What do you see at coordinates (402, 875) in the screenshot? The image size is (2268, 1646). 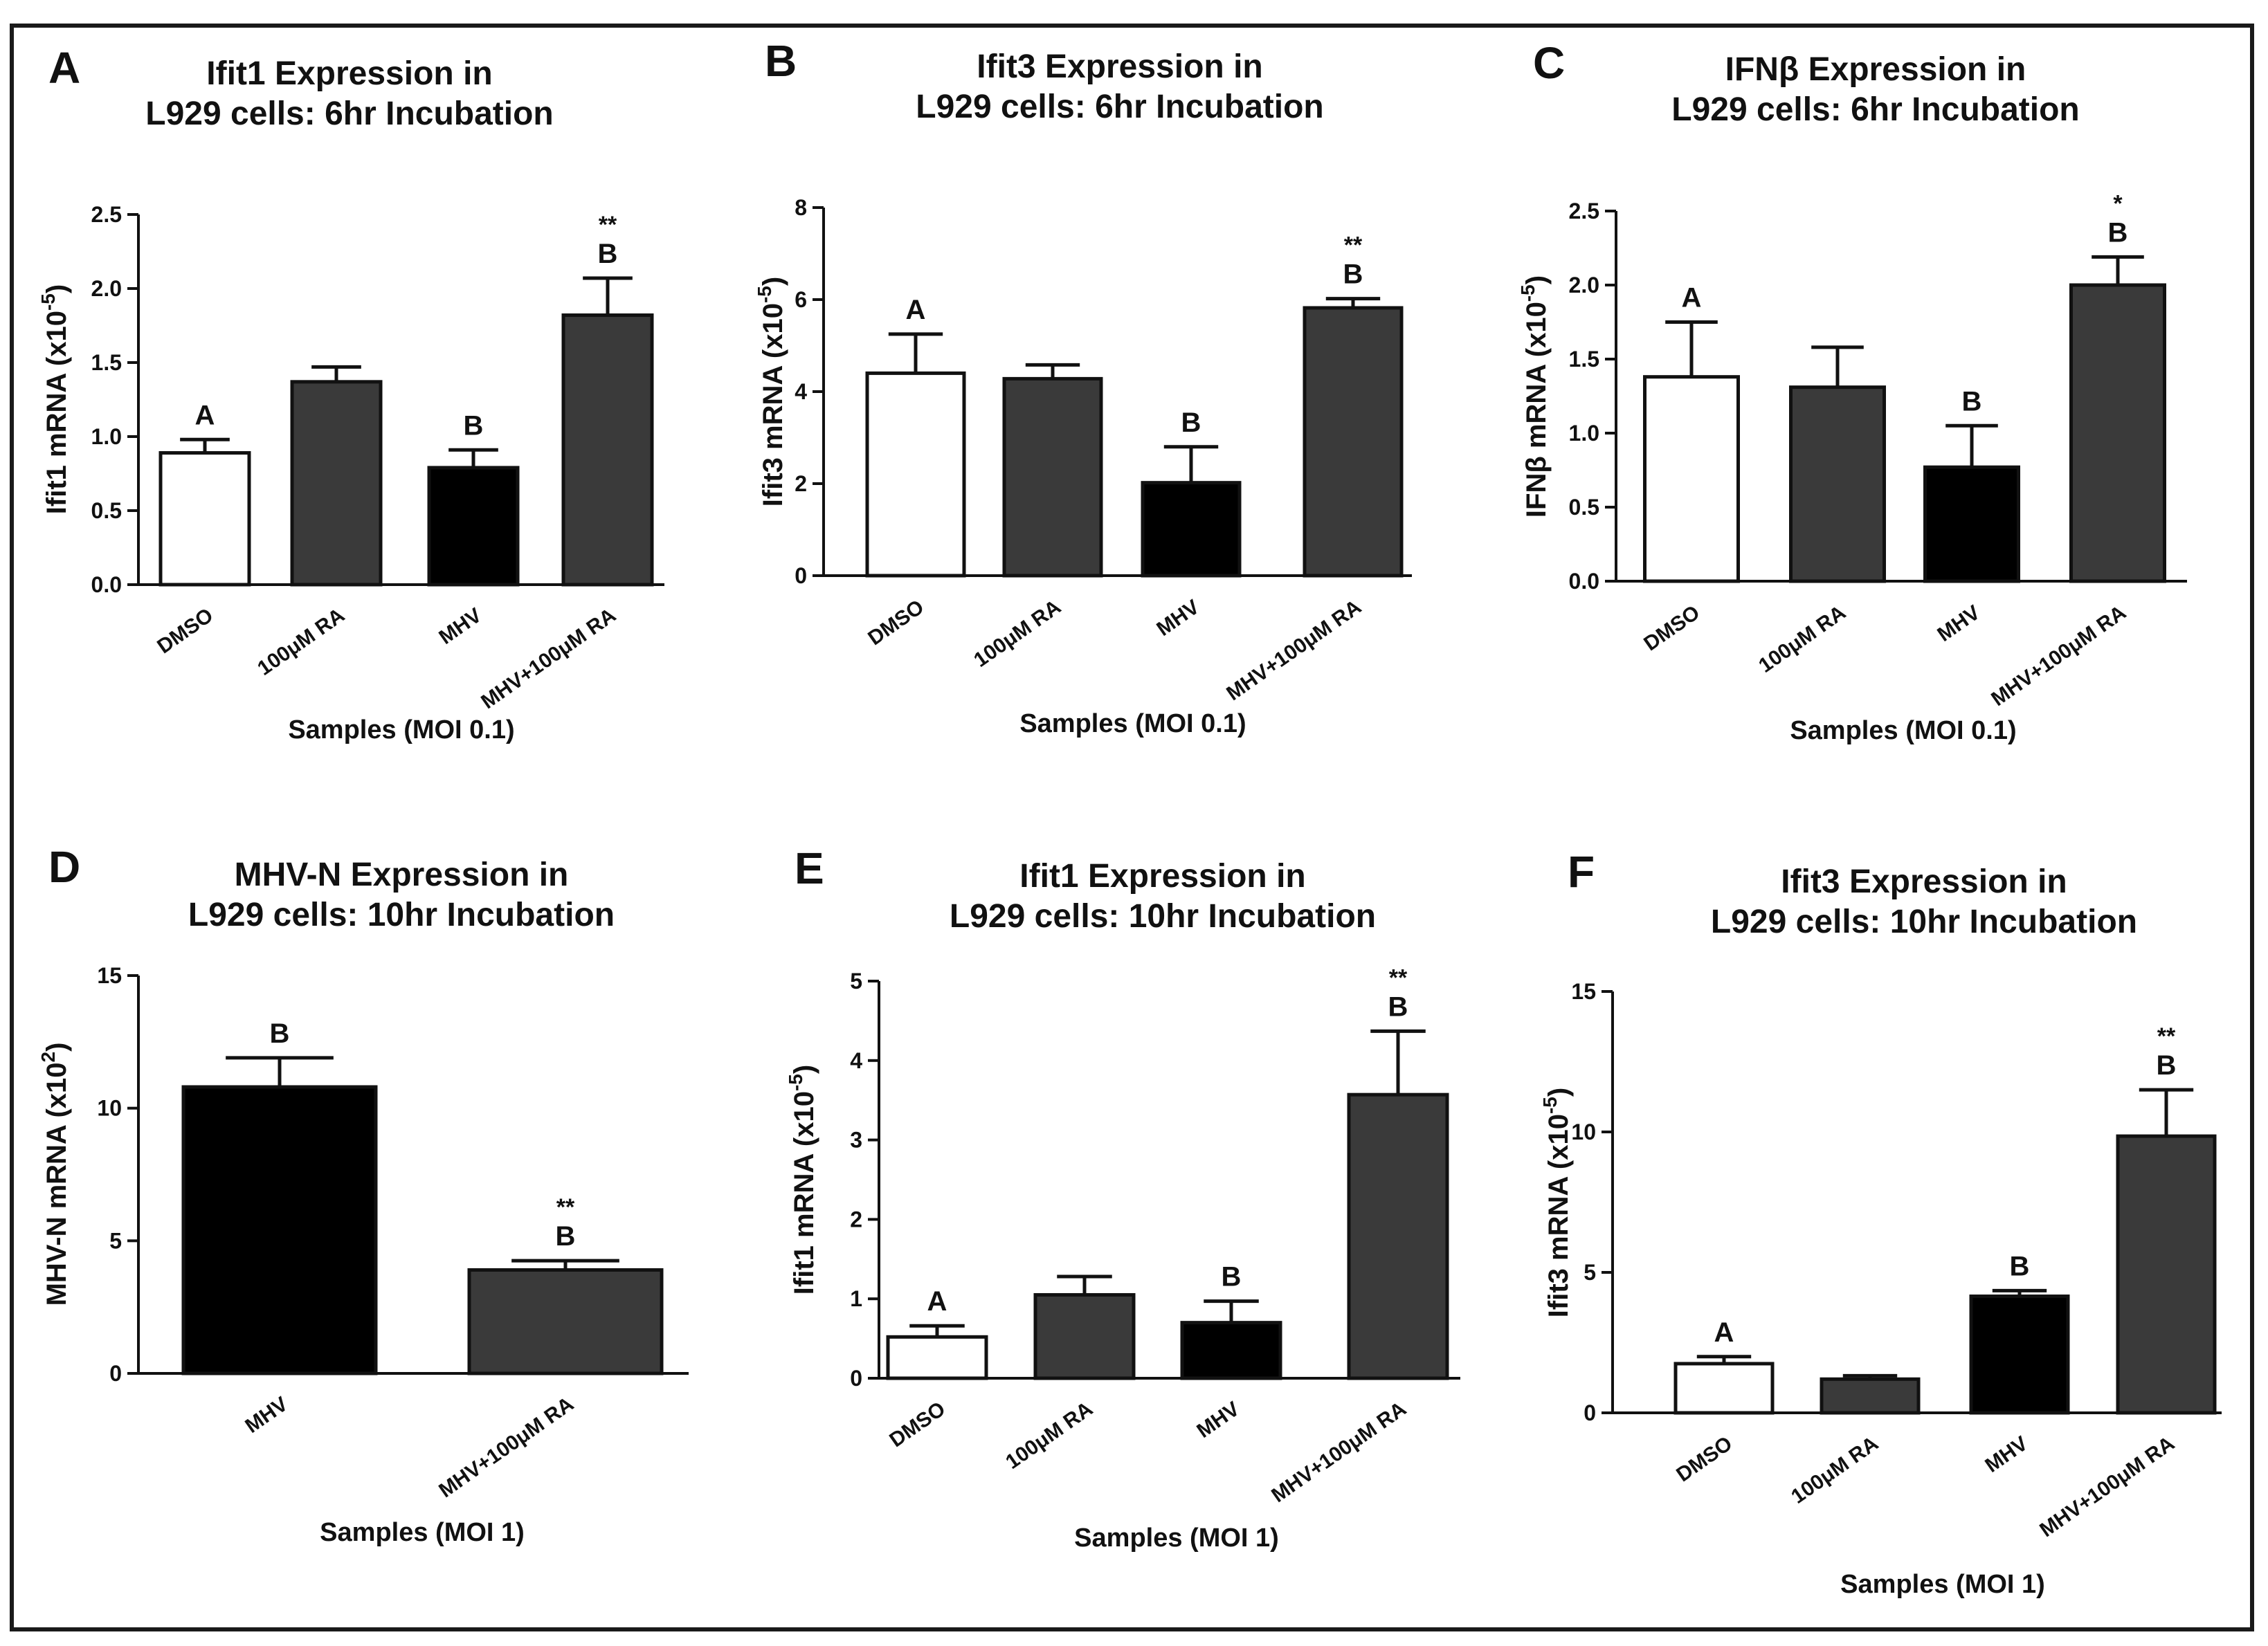 I see `chart-title-line-1: MHV-N Expression in` at bounding box center [402, 875].